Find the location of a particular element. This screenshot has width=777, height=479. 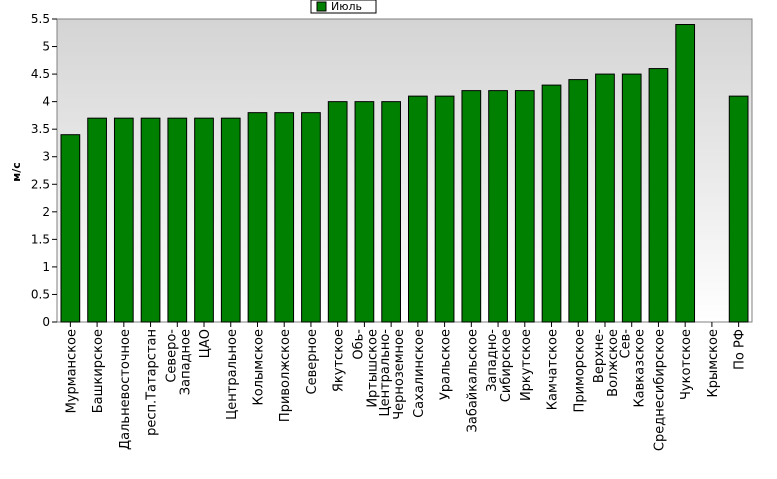

x-tick-label: Сев-Кавказское is located at coordinates (633, 368).